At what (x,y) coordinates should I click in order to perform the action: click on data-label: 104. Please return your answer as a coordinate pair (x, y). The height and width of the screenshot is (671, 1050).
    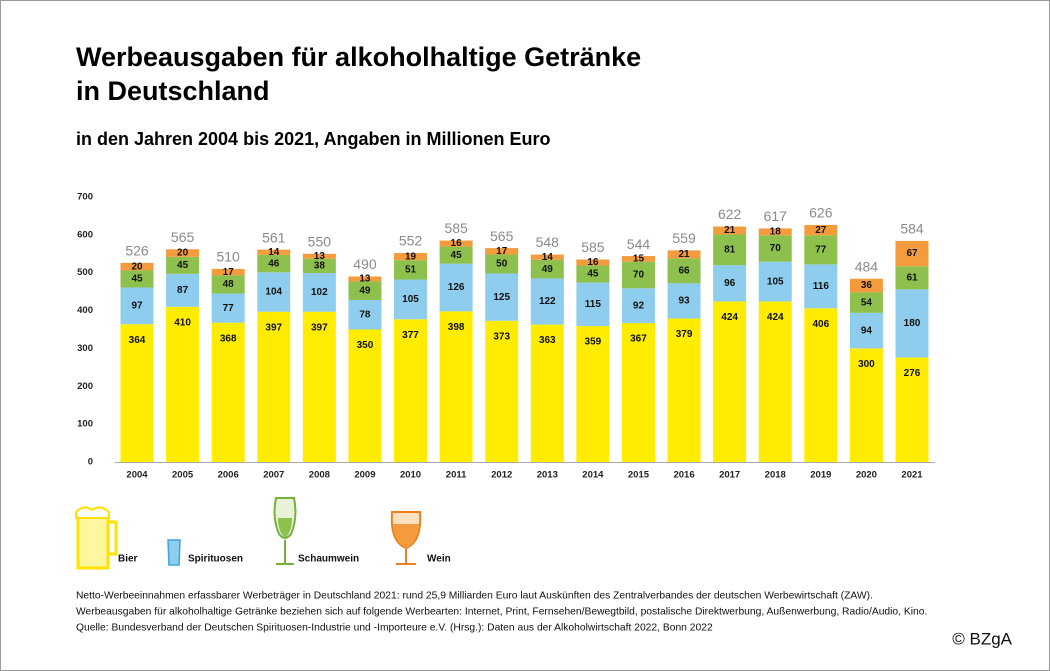
    Looking at the image, I should click on (273, 292).